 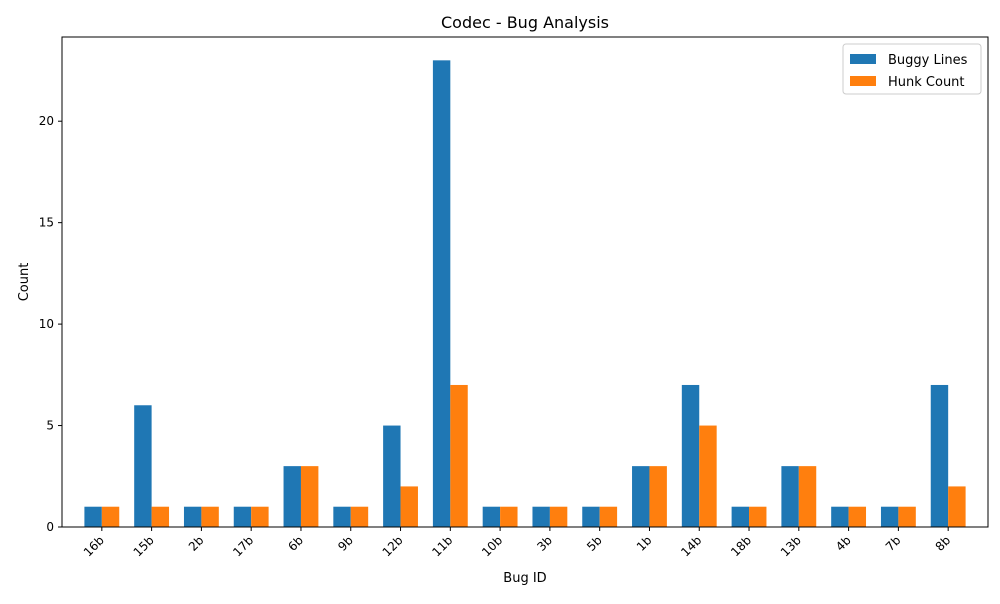 I want to click on y-tick-label: 5, so click(x=50, y=426).